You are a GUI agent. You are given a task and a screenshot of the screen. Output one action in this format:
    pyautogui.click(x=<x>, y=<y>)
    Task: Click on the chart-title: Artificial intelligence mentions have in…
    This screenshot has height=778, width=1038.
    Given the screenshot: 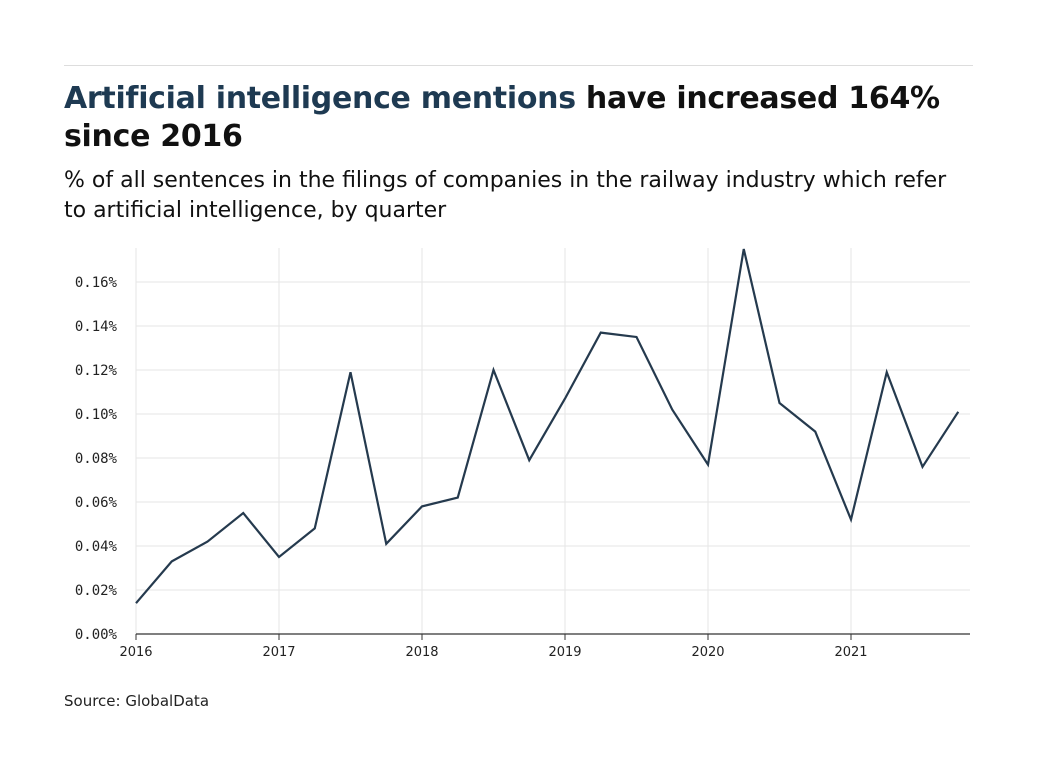 What is the action you would take?
    pyautogui.click(x=514, y=118)
    